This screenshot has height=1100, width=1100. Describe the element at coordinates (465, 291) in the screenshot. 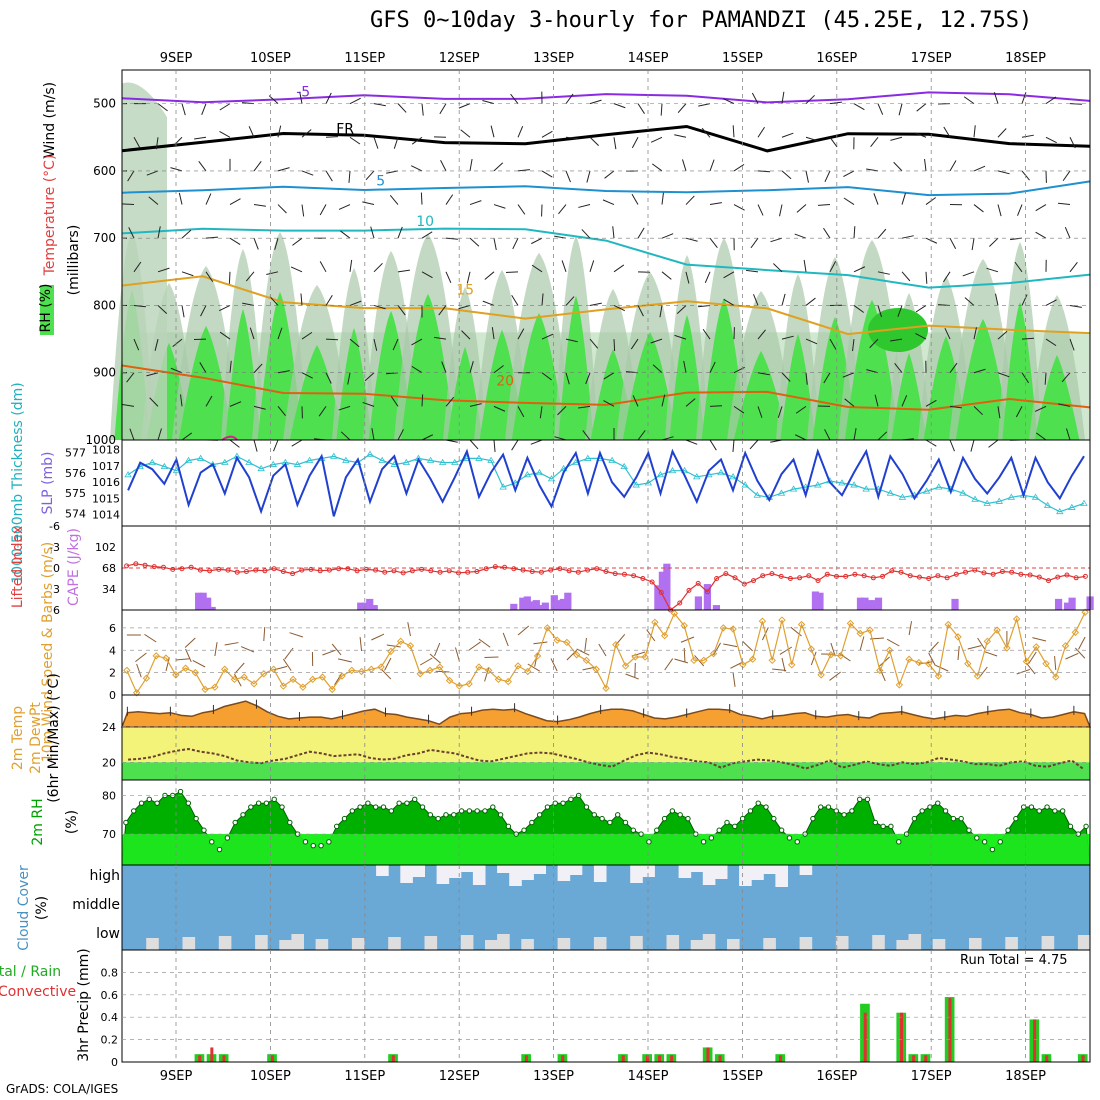

I see `isotherm-label: 15` at that location.